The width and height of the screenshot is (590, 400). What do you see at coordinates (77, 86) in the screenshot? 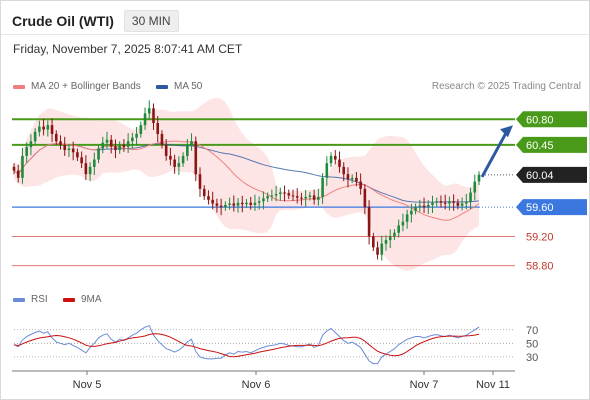
I see `legend-ma20: MA 20 + Bollinger Bands` at bounding box center [77, 86].